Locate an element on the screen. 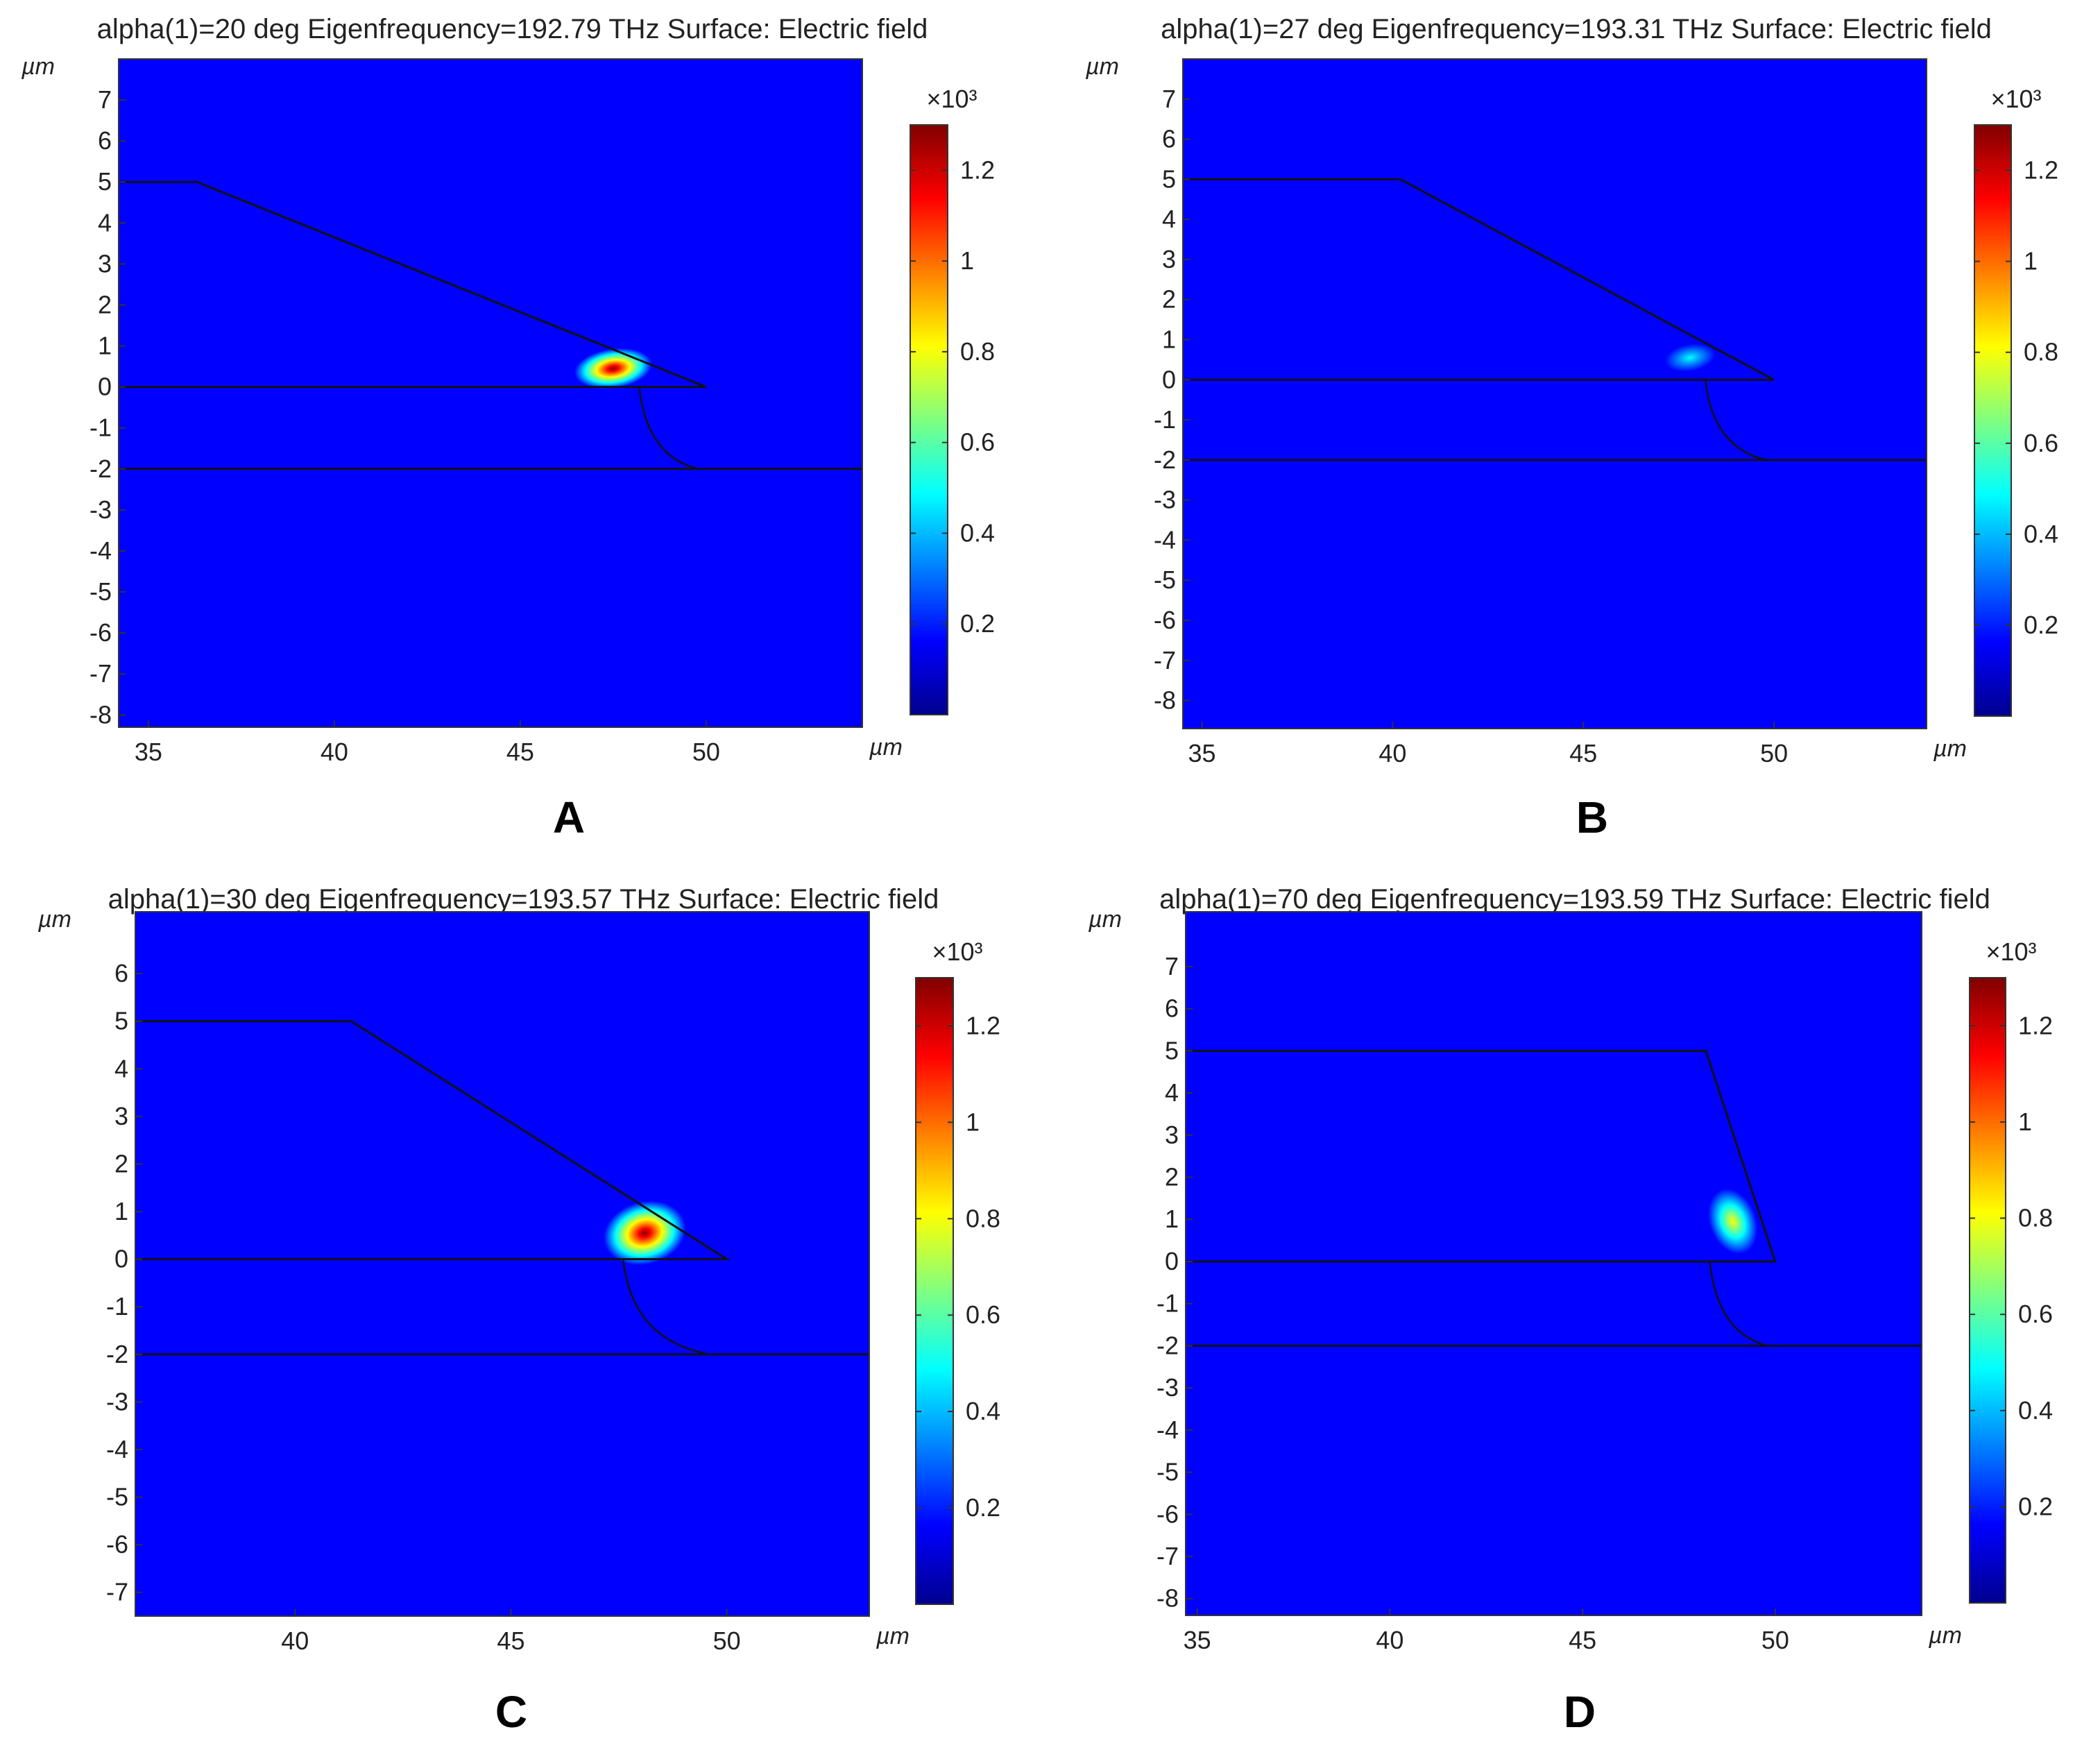 The width and height of the screenshot is (2100, 1741). y-tick-label: -6 is located at coordinates (101, 632).